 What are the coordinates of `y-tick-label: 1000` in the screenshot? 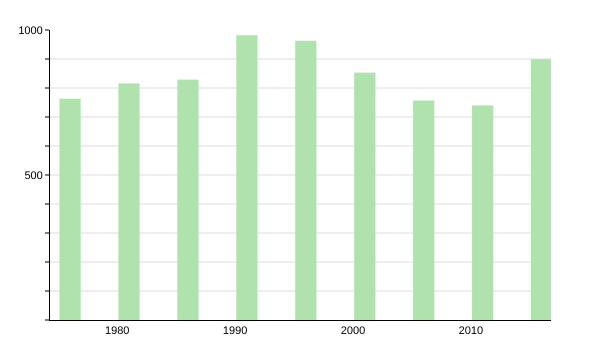 It's located at (30, 30).